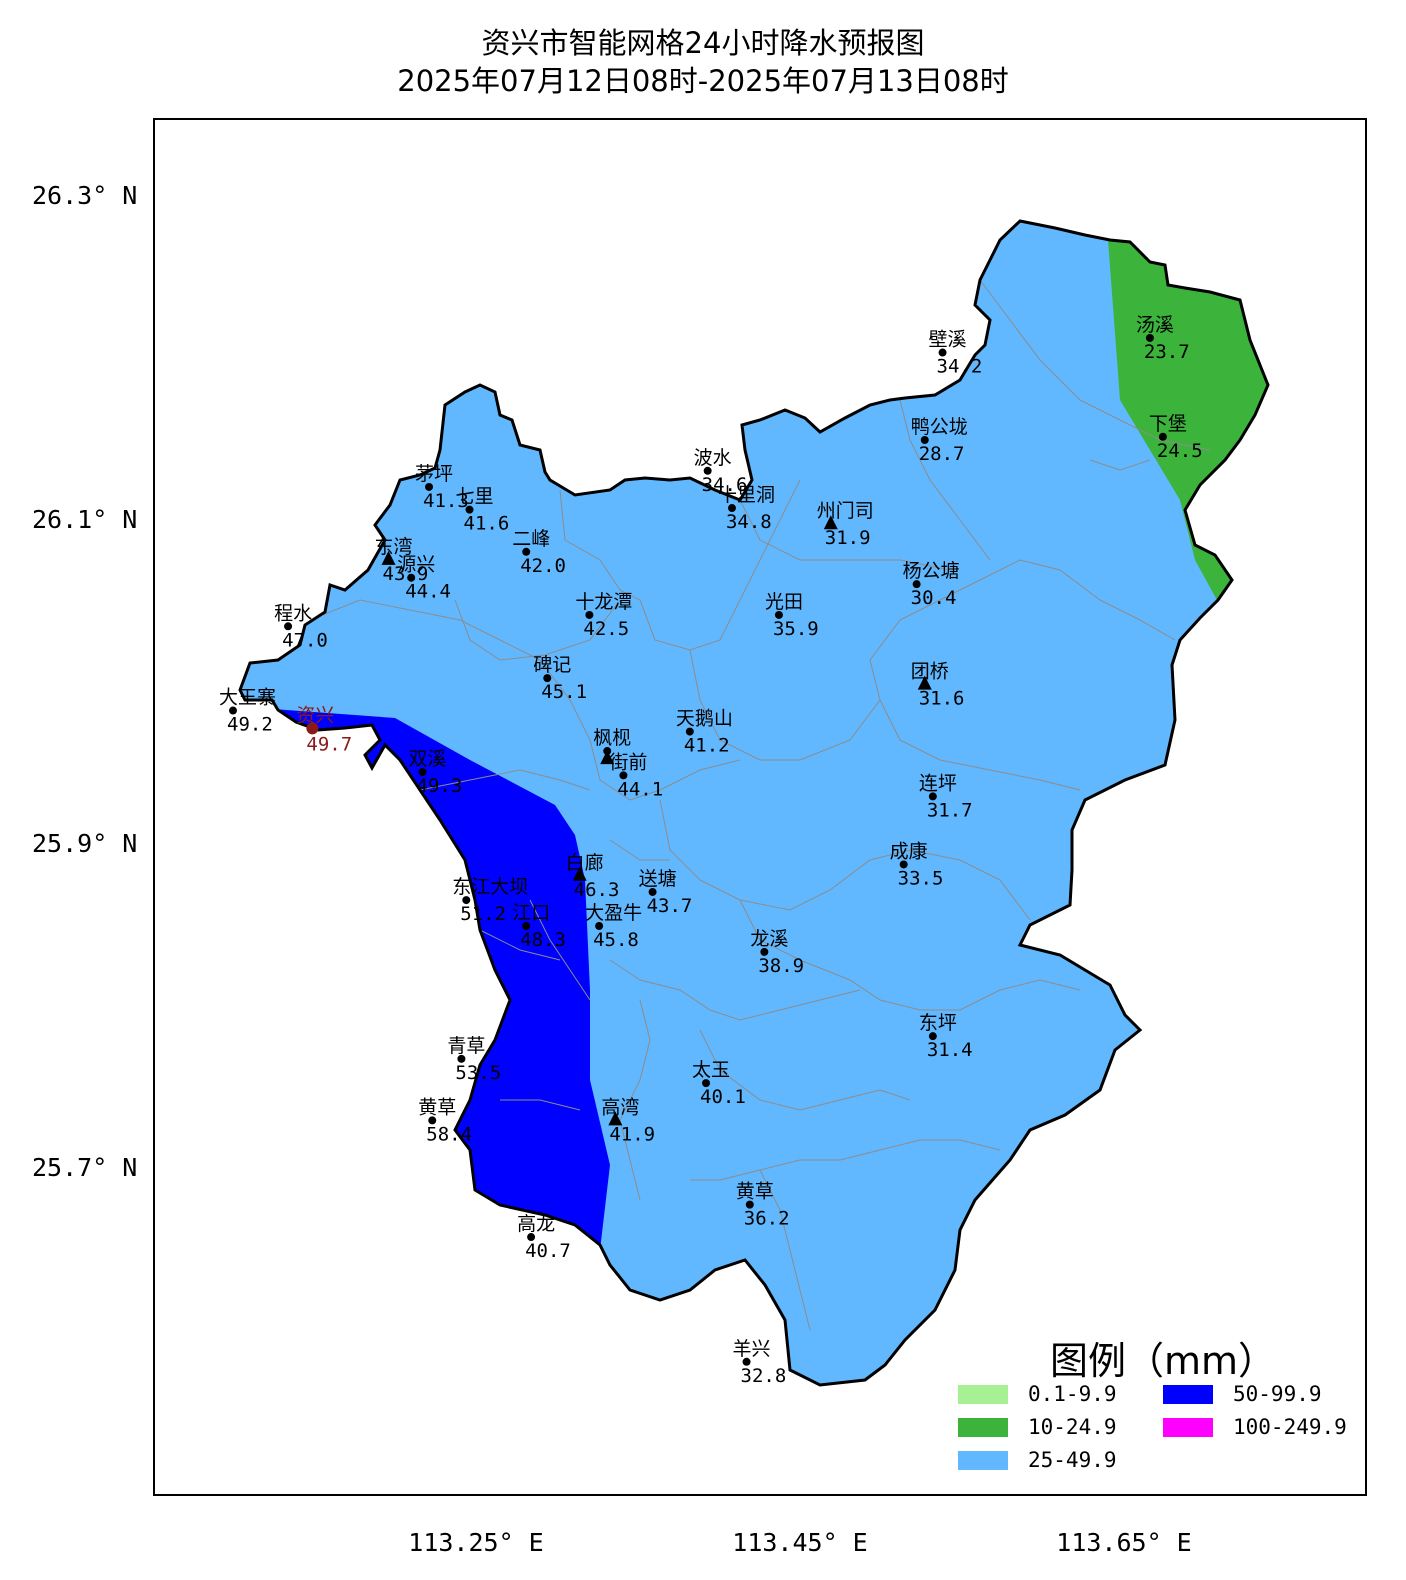 This screenshot has width=1406, height=1580. What do you see at coordinates (85, 843) in the screenshot?
I see `lat-label-25-9: 25.9° N` at bounding box center [85, 843].